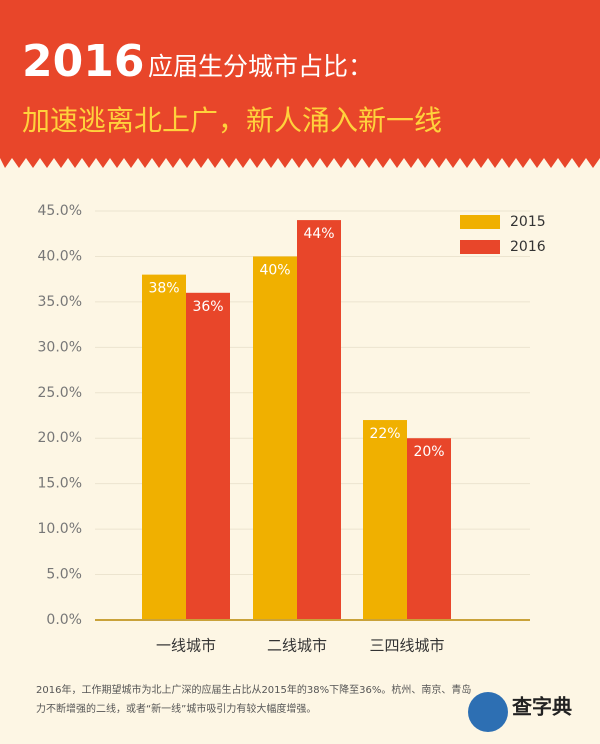 This screenshot has width=600, height=744. Describe the element at coordinates (297, 646) in the screenshot. I see `x-tick-label: 二线城市` at that location.